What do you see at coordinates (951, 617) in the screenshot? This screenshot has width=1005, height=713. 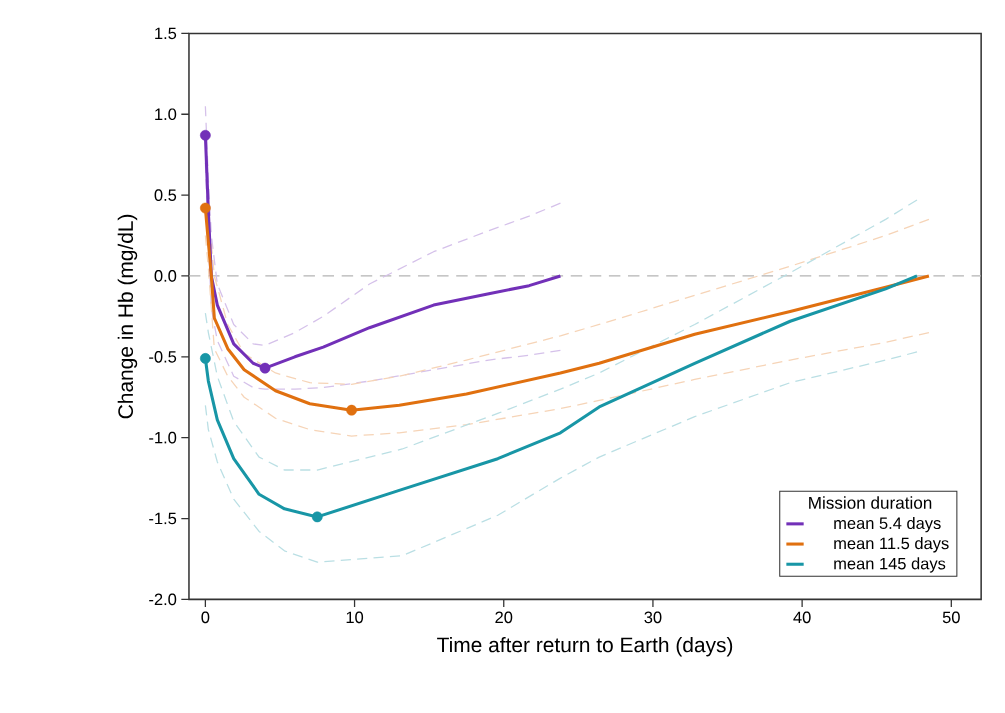 I see `x-tick-label: 50` at bounding box center [951, 617].